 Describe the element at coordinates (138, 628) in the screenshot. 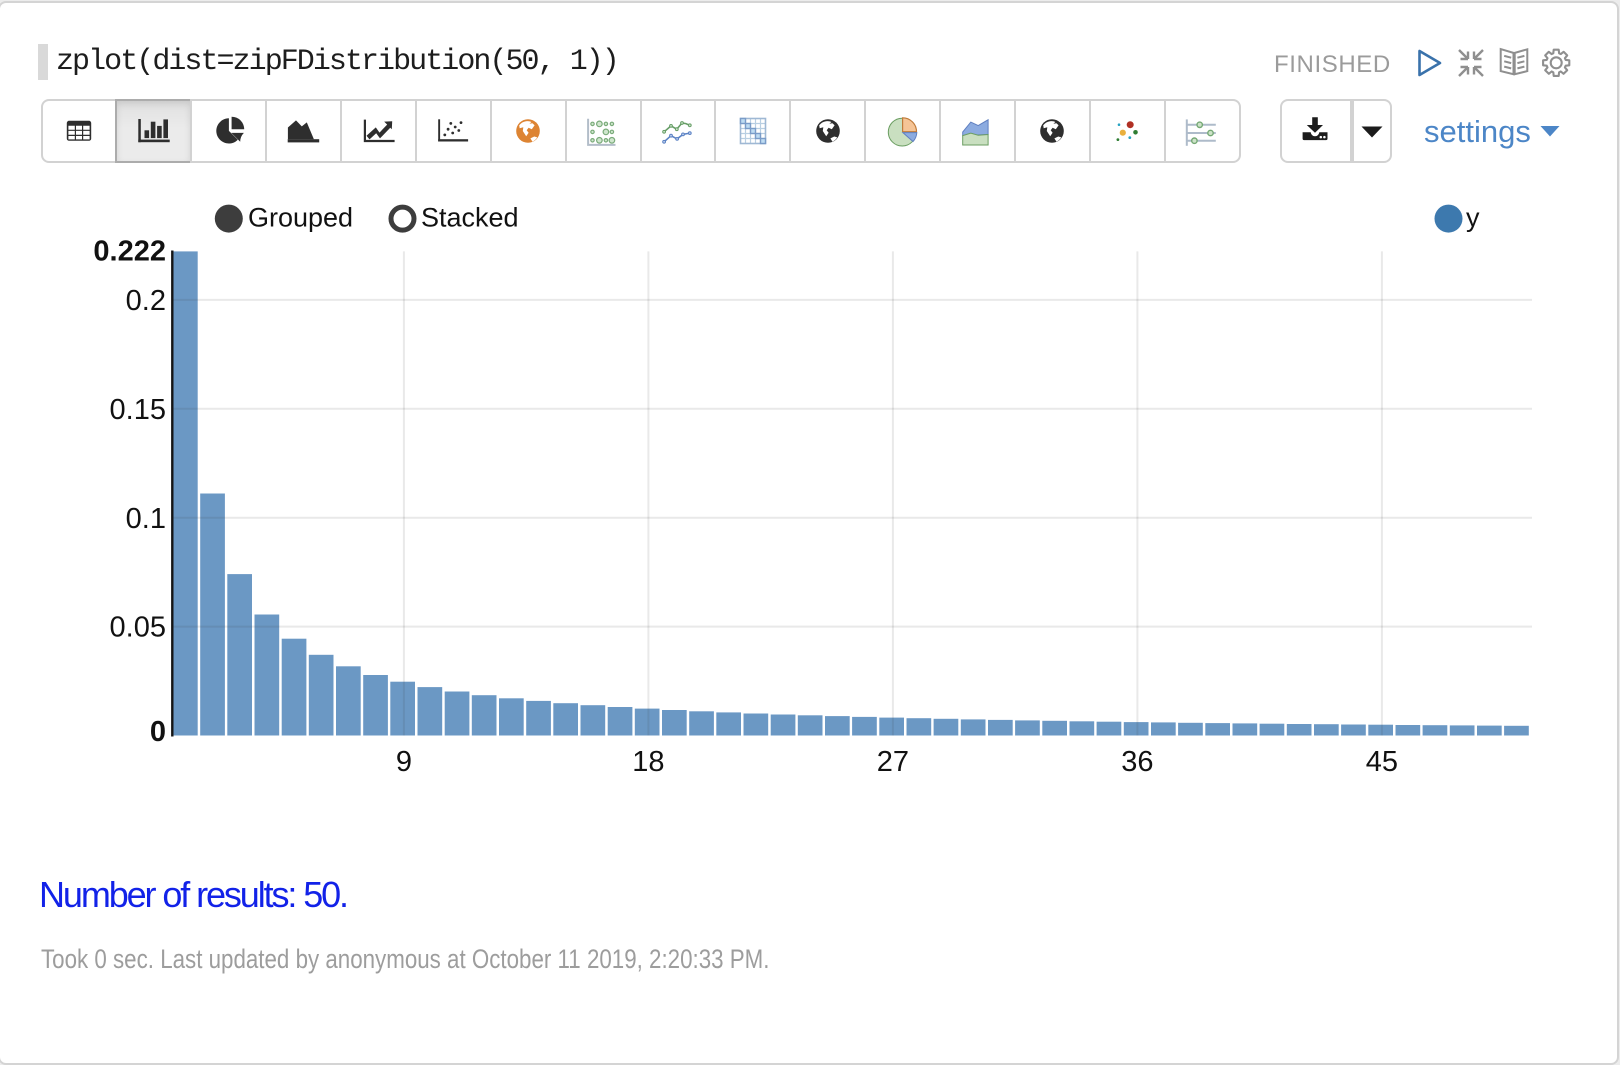

I see `svg-text: 0.05` at that location.